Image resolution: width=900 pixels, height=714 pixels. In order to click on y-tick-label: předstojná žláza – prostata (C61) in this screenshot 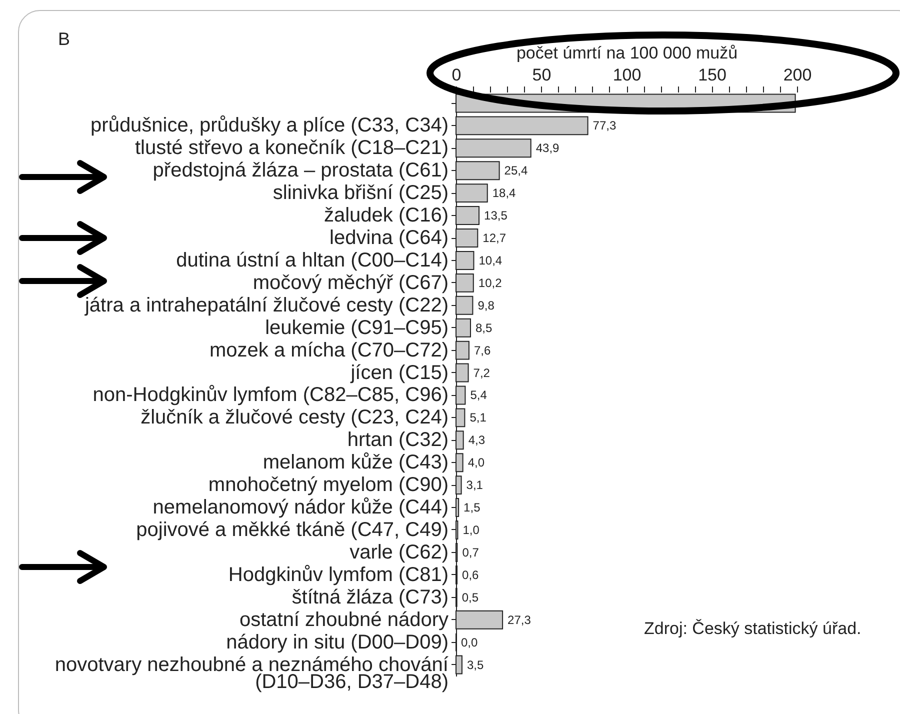, I will do `click(300, 171)`.